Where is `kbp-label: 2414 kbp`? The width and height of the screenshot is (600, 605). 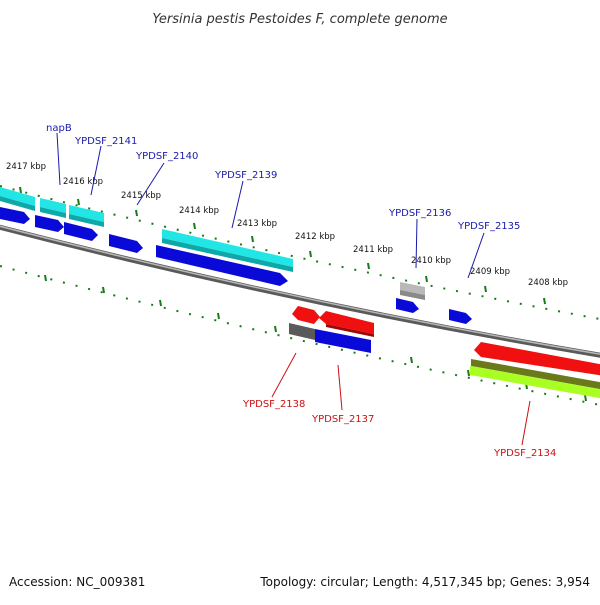 kbp-label: 2414 kbp is located at coordinates (199, 211).